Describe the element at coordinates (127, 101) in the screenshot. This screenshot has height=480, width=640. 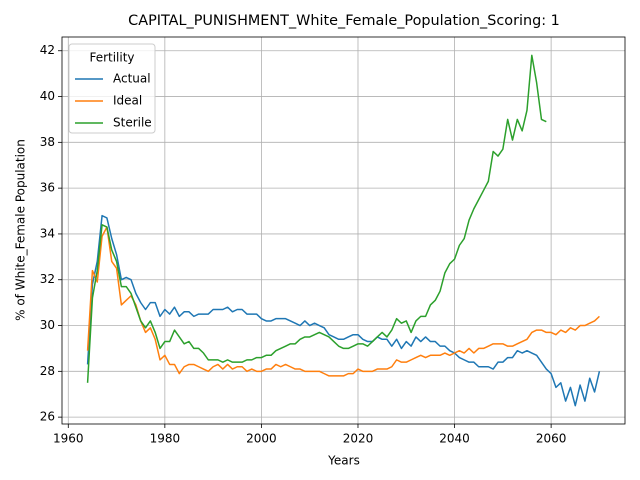
I see `legend-label: Ideal` at that location.